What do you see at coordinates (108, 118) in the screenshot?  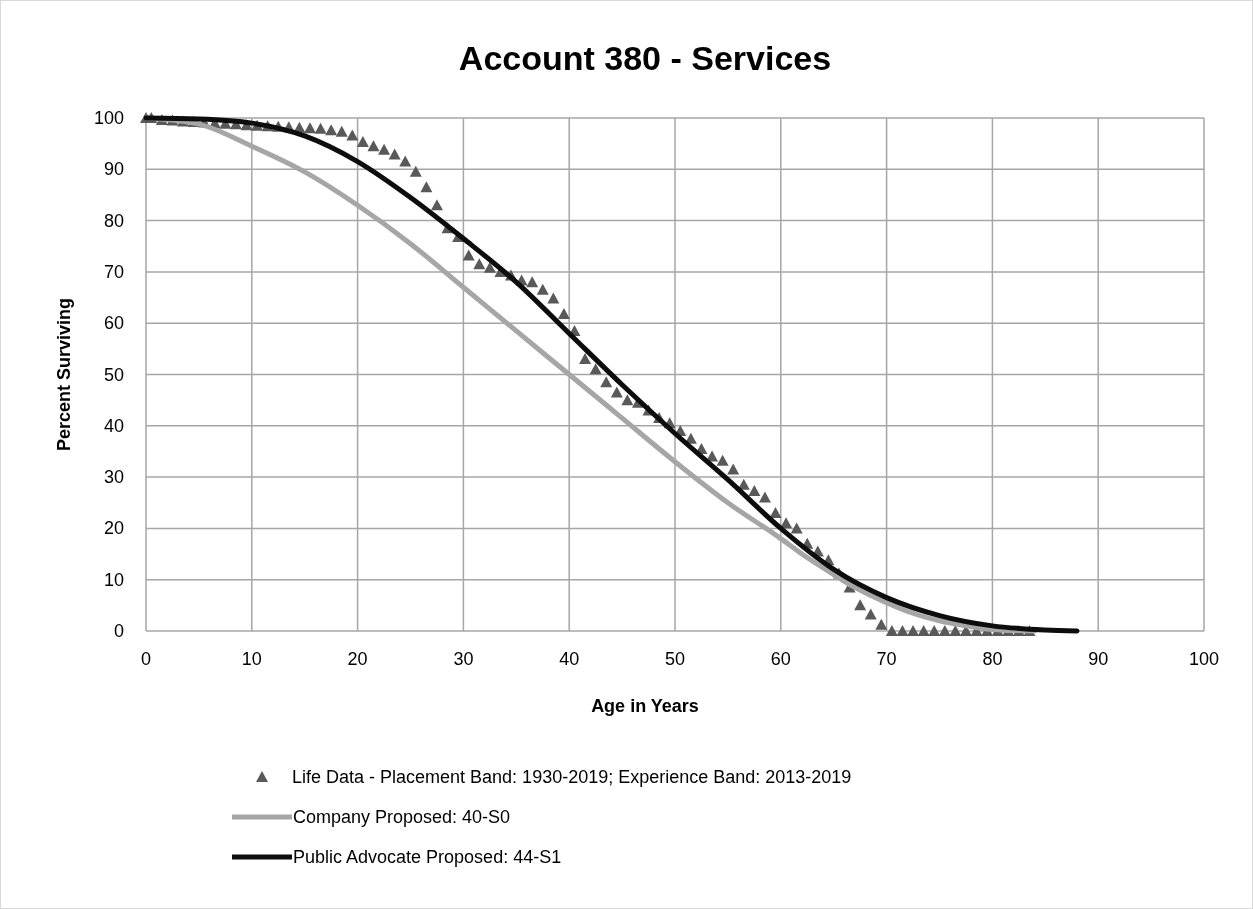 I see `y-tick-label: 100` at bounding box center [108, 118].